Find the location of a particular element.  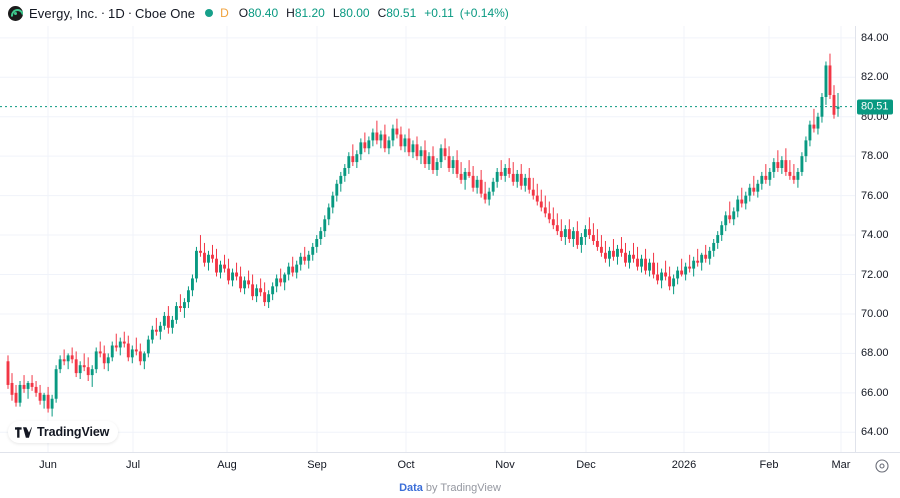

price-tick-label: 76.00 is located at coordinates (875, 195).